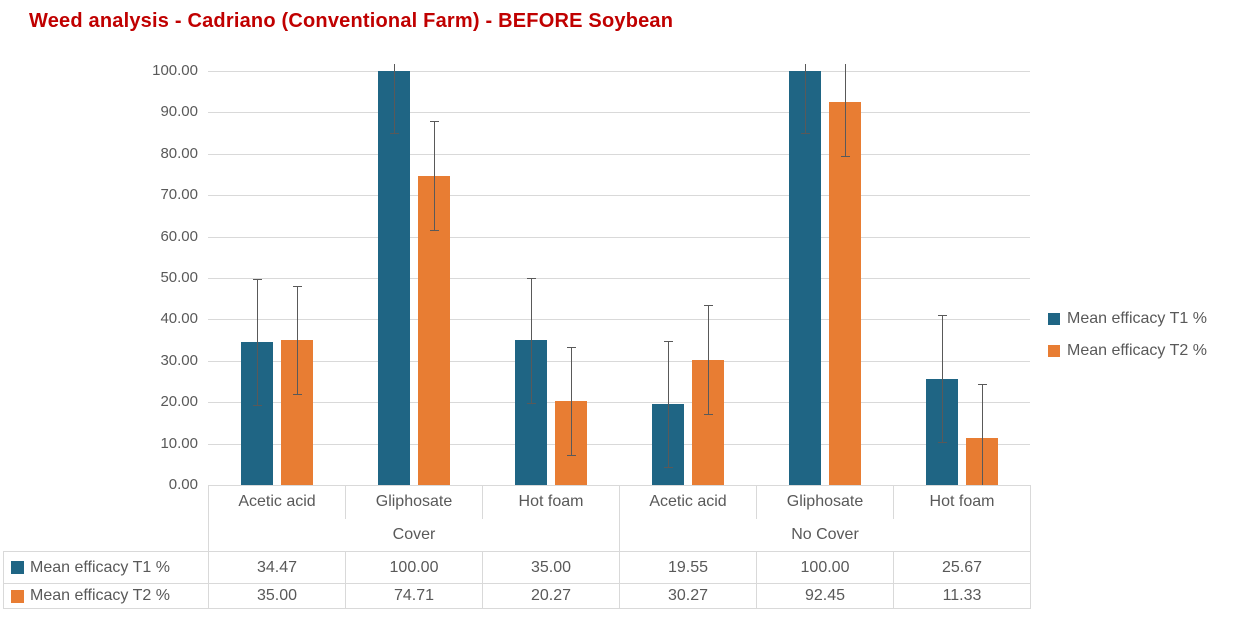 The height and width of the screenshot is (619, 1253). I want to click on legend: Mean efficacy T1 % Mean efficacy T2 %, so click(1127, 335).